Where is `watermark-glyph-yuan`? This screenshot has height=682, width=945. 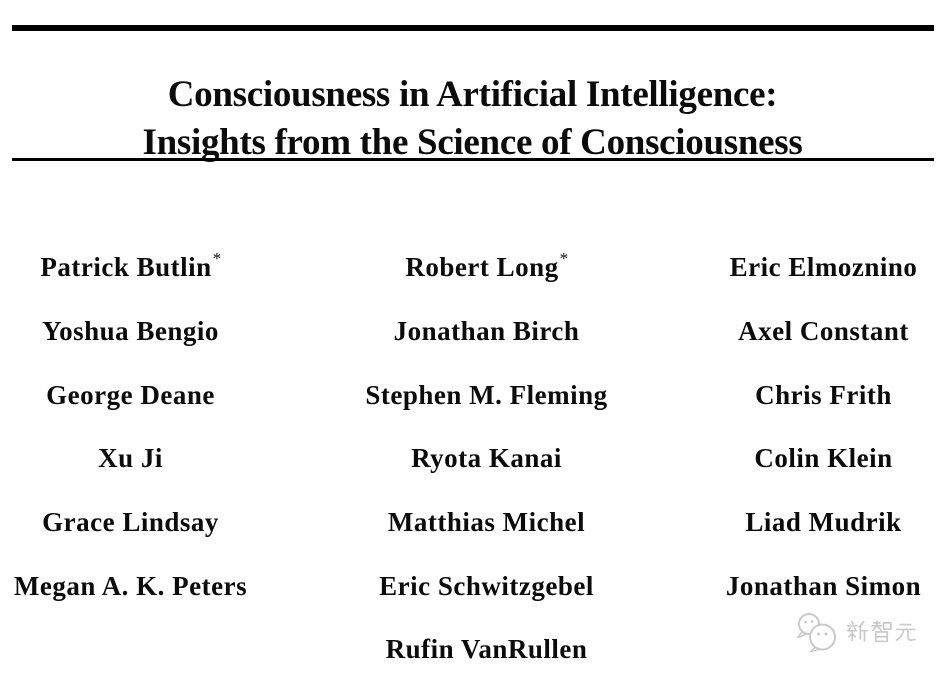 watermark-glyph-yuan is located at coordinates (905, 632).